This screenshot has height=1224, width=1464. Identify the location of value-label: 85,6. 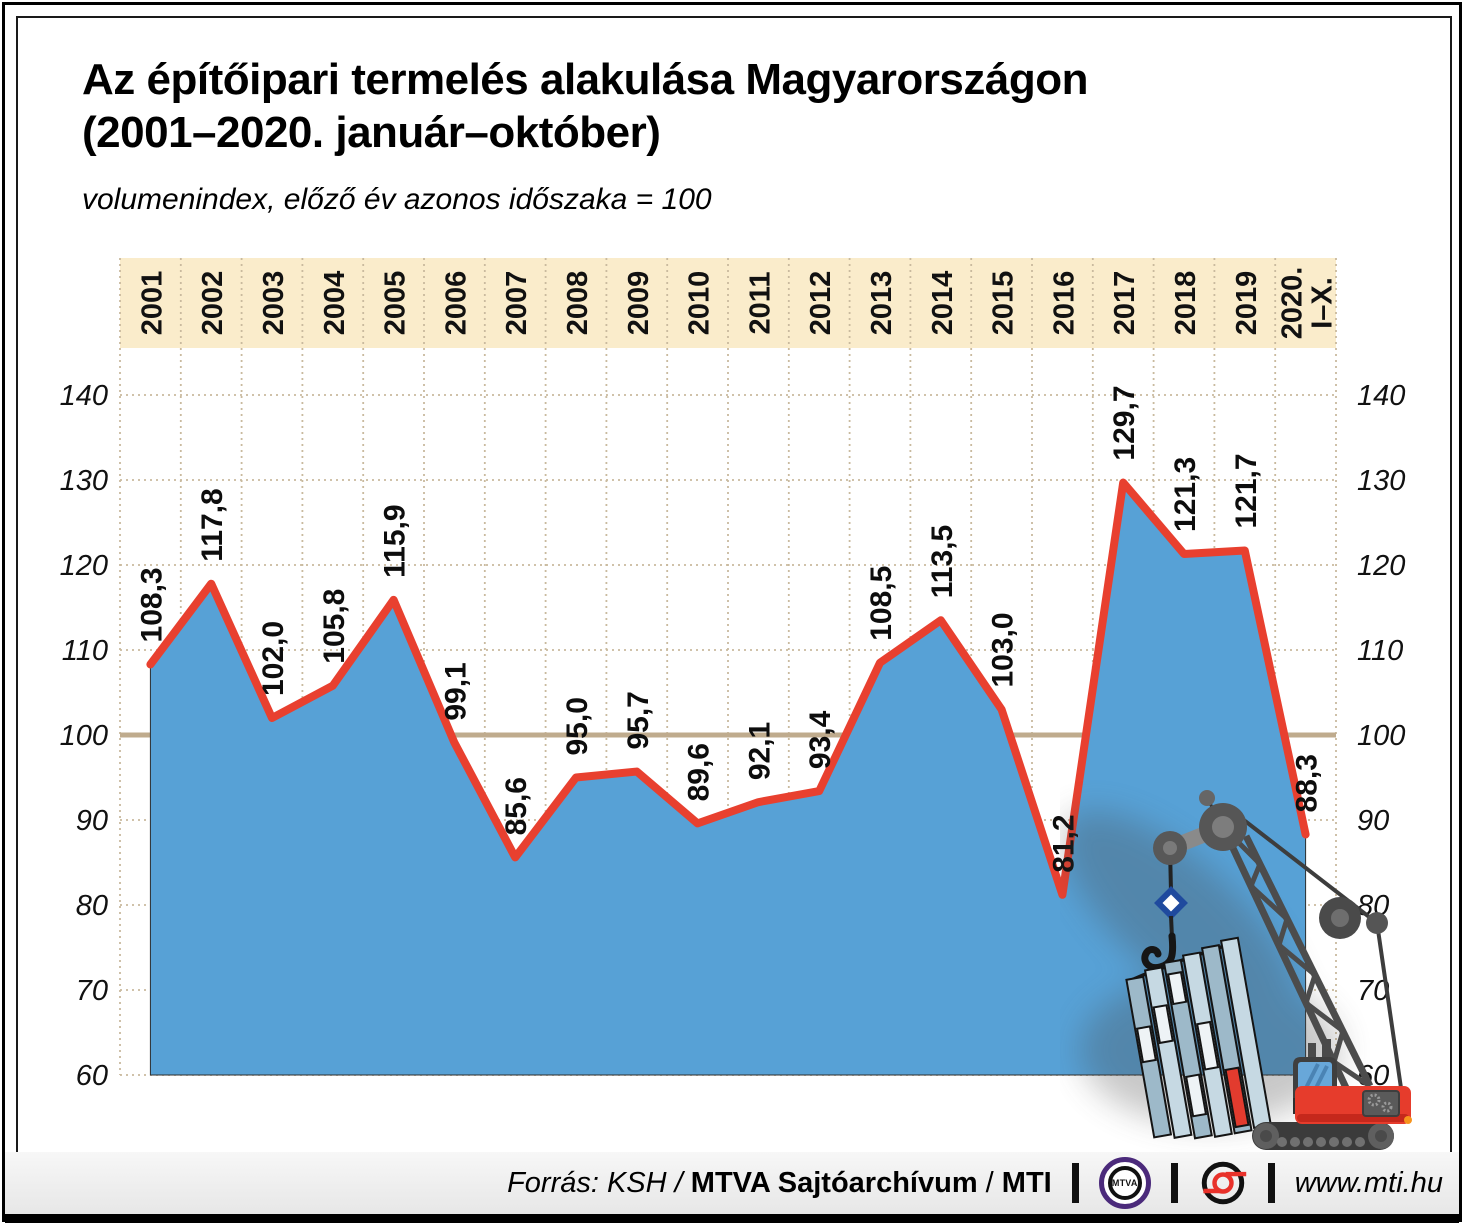
(516, 806).